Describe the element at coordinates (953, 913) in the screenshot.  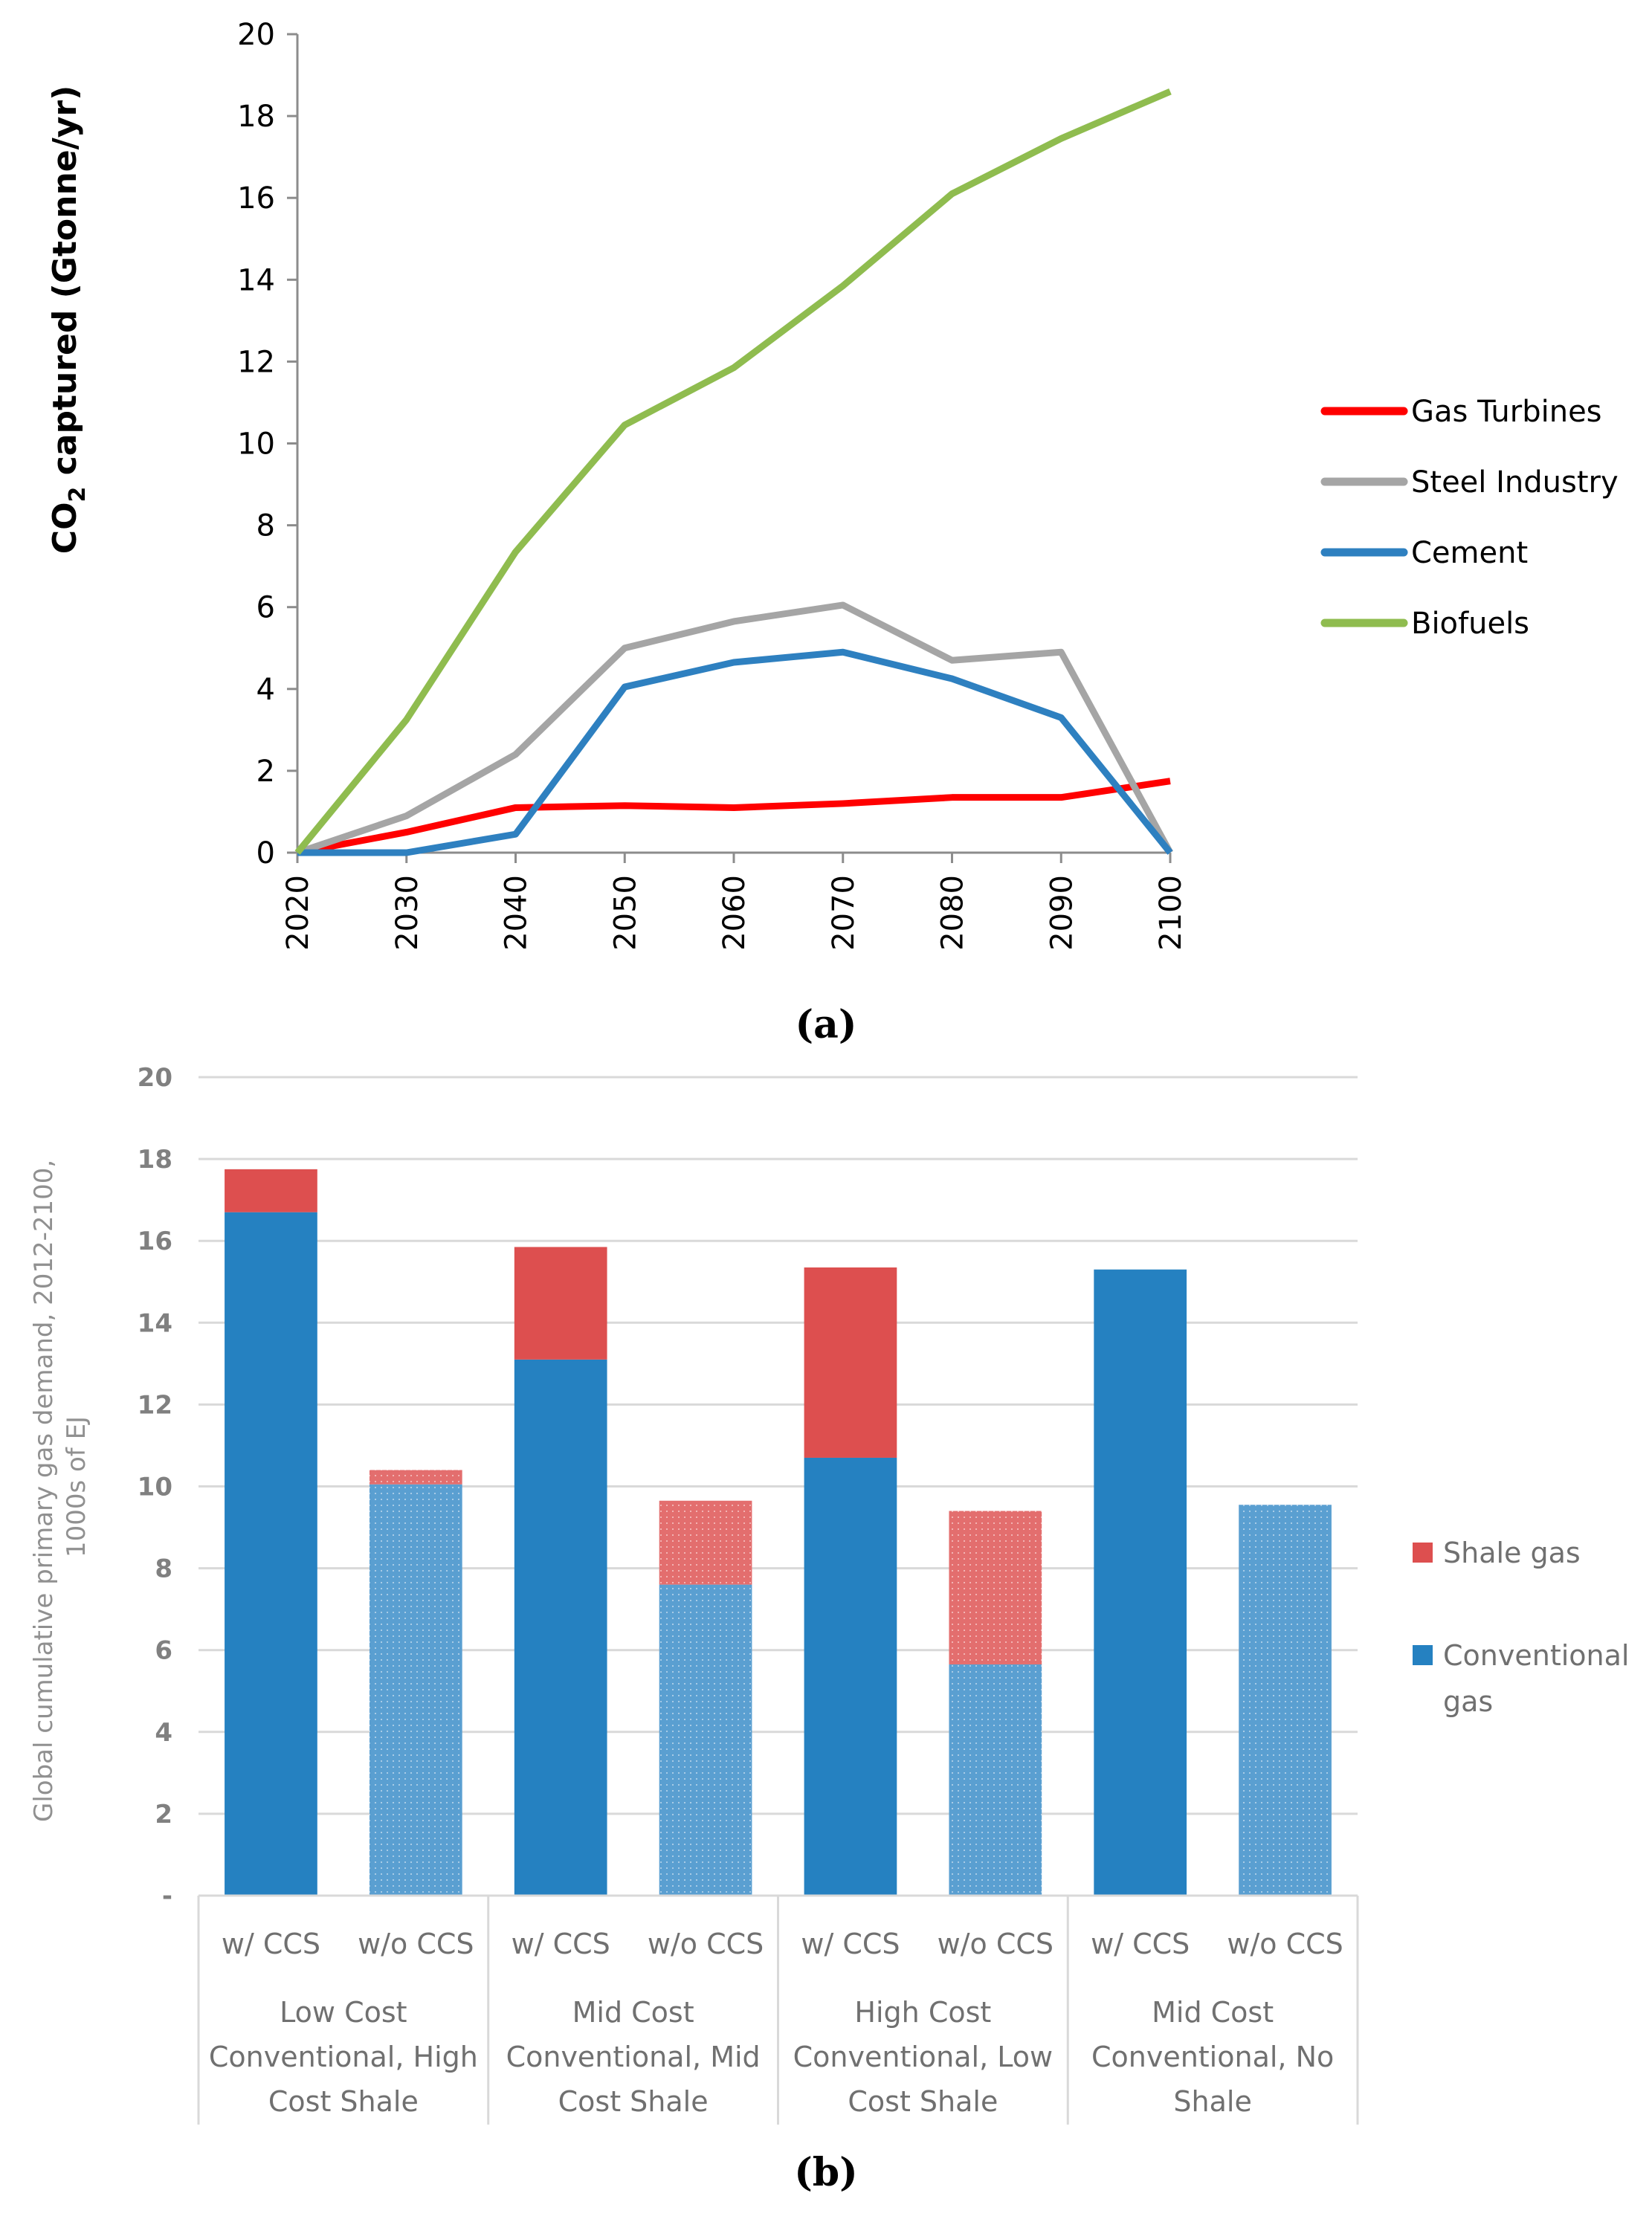
I see `x-tick-label: 2080` at that location.